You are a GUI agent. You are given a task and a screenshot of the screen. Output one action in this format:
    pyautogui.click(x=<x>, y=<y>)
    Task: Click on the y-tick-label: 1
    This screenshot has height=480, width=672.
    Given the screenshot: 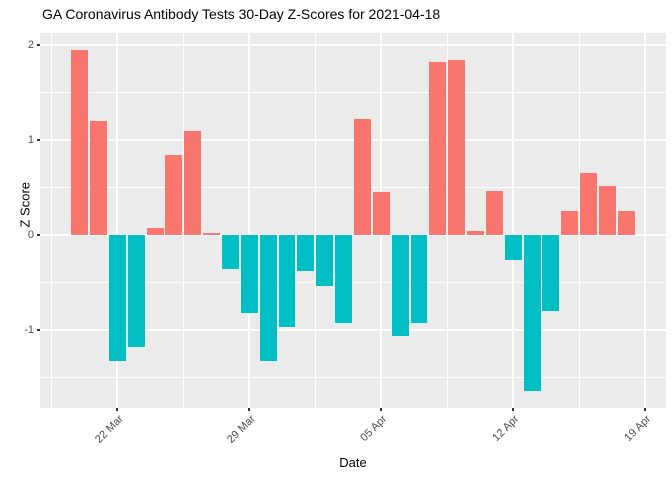 What is the action you would take?
    pyautogui.click(x=30, y=140)
    